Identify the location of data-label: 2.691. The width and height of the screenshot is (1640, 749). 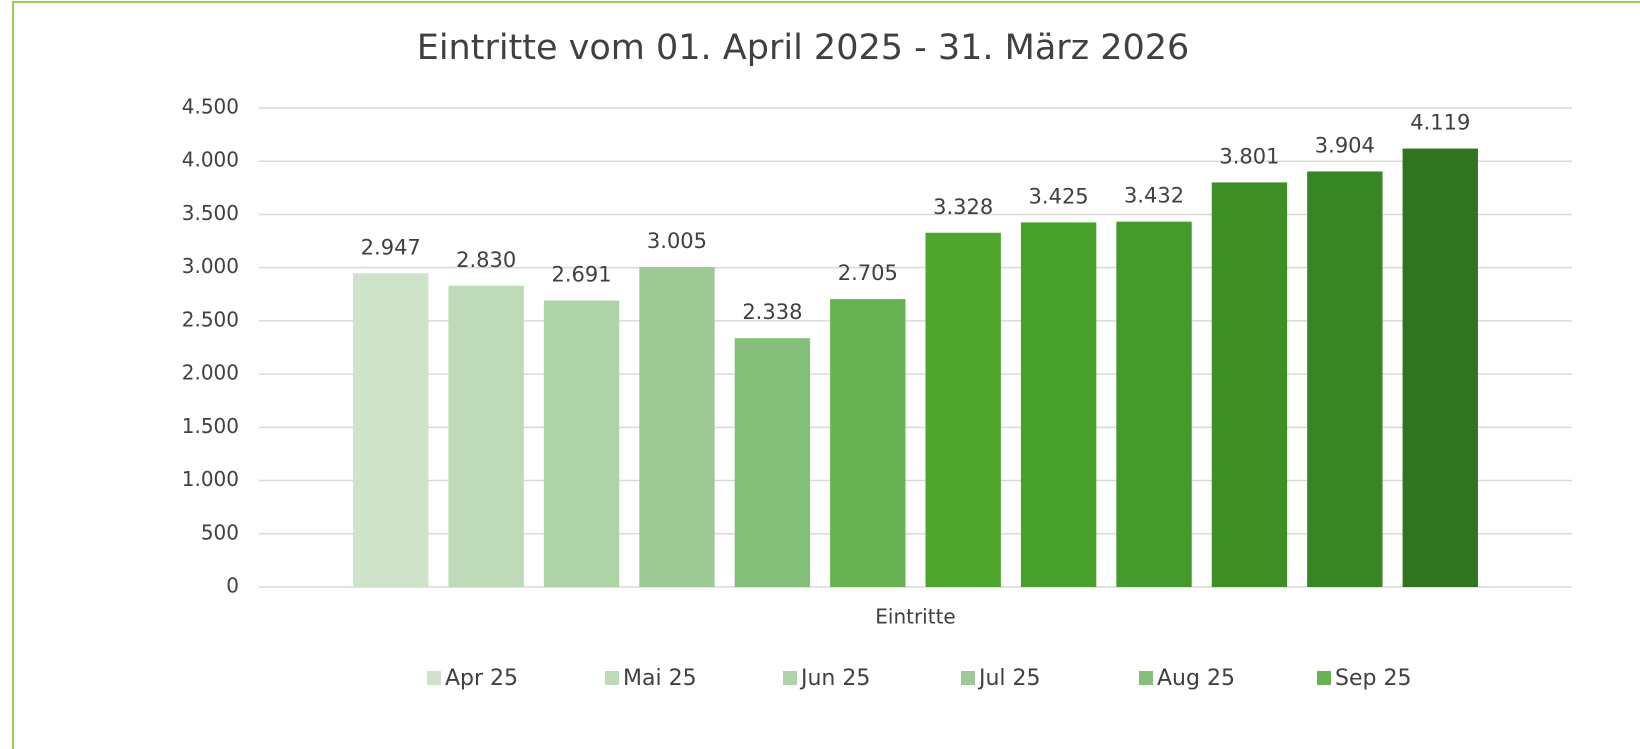
(581, 275).